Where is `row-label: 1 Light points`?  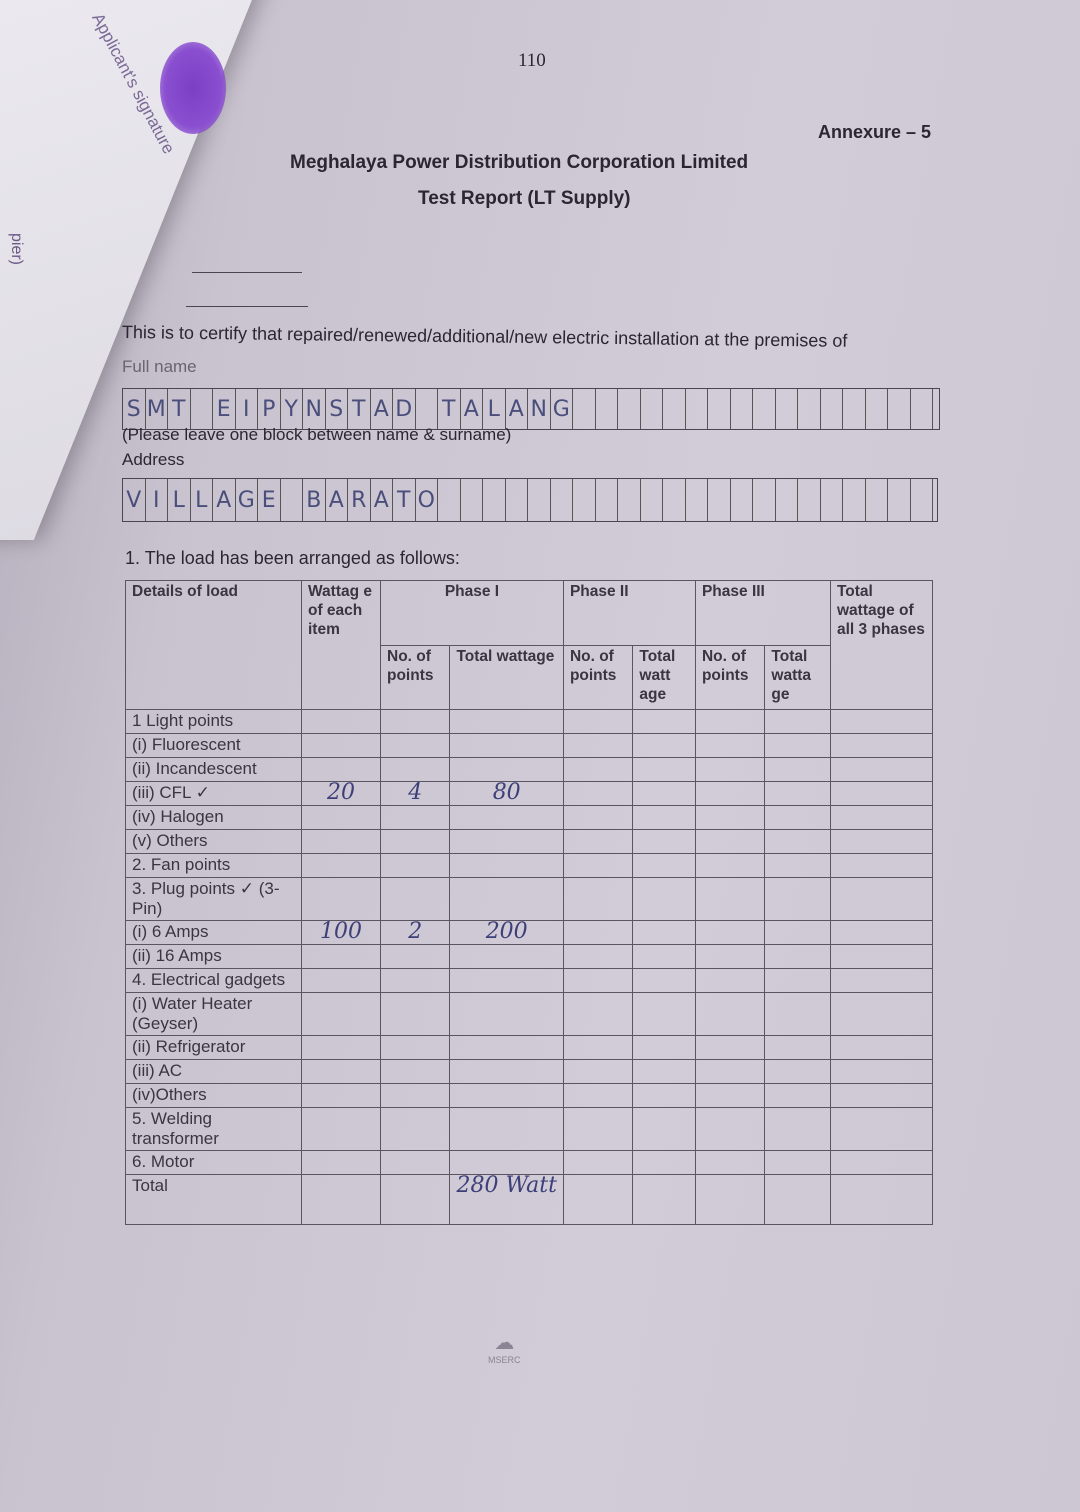 row-label: 1 Light points is located at coordinates (213, 721).